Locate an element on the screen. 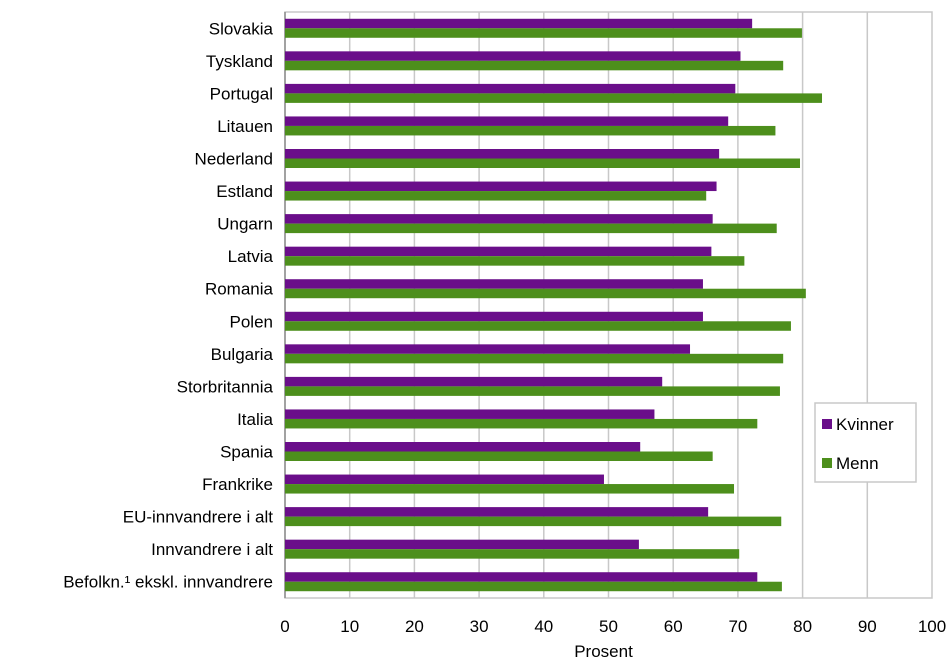  category-label-15: EU-innvandrere i alt is located at coordinates (198, 517).